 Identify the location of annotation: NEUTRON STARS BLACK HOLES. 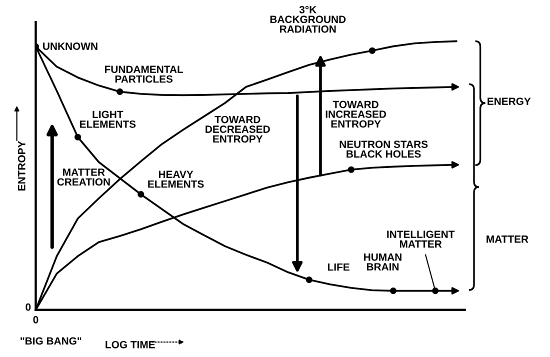
(384, 149).